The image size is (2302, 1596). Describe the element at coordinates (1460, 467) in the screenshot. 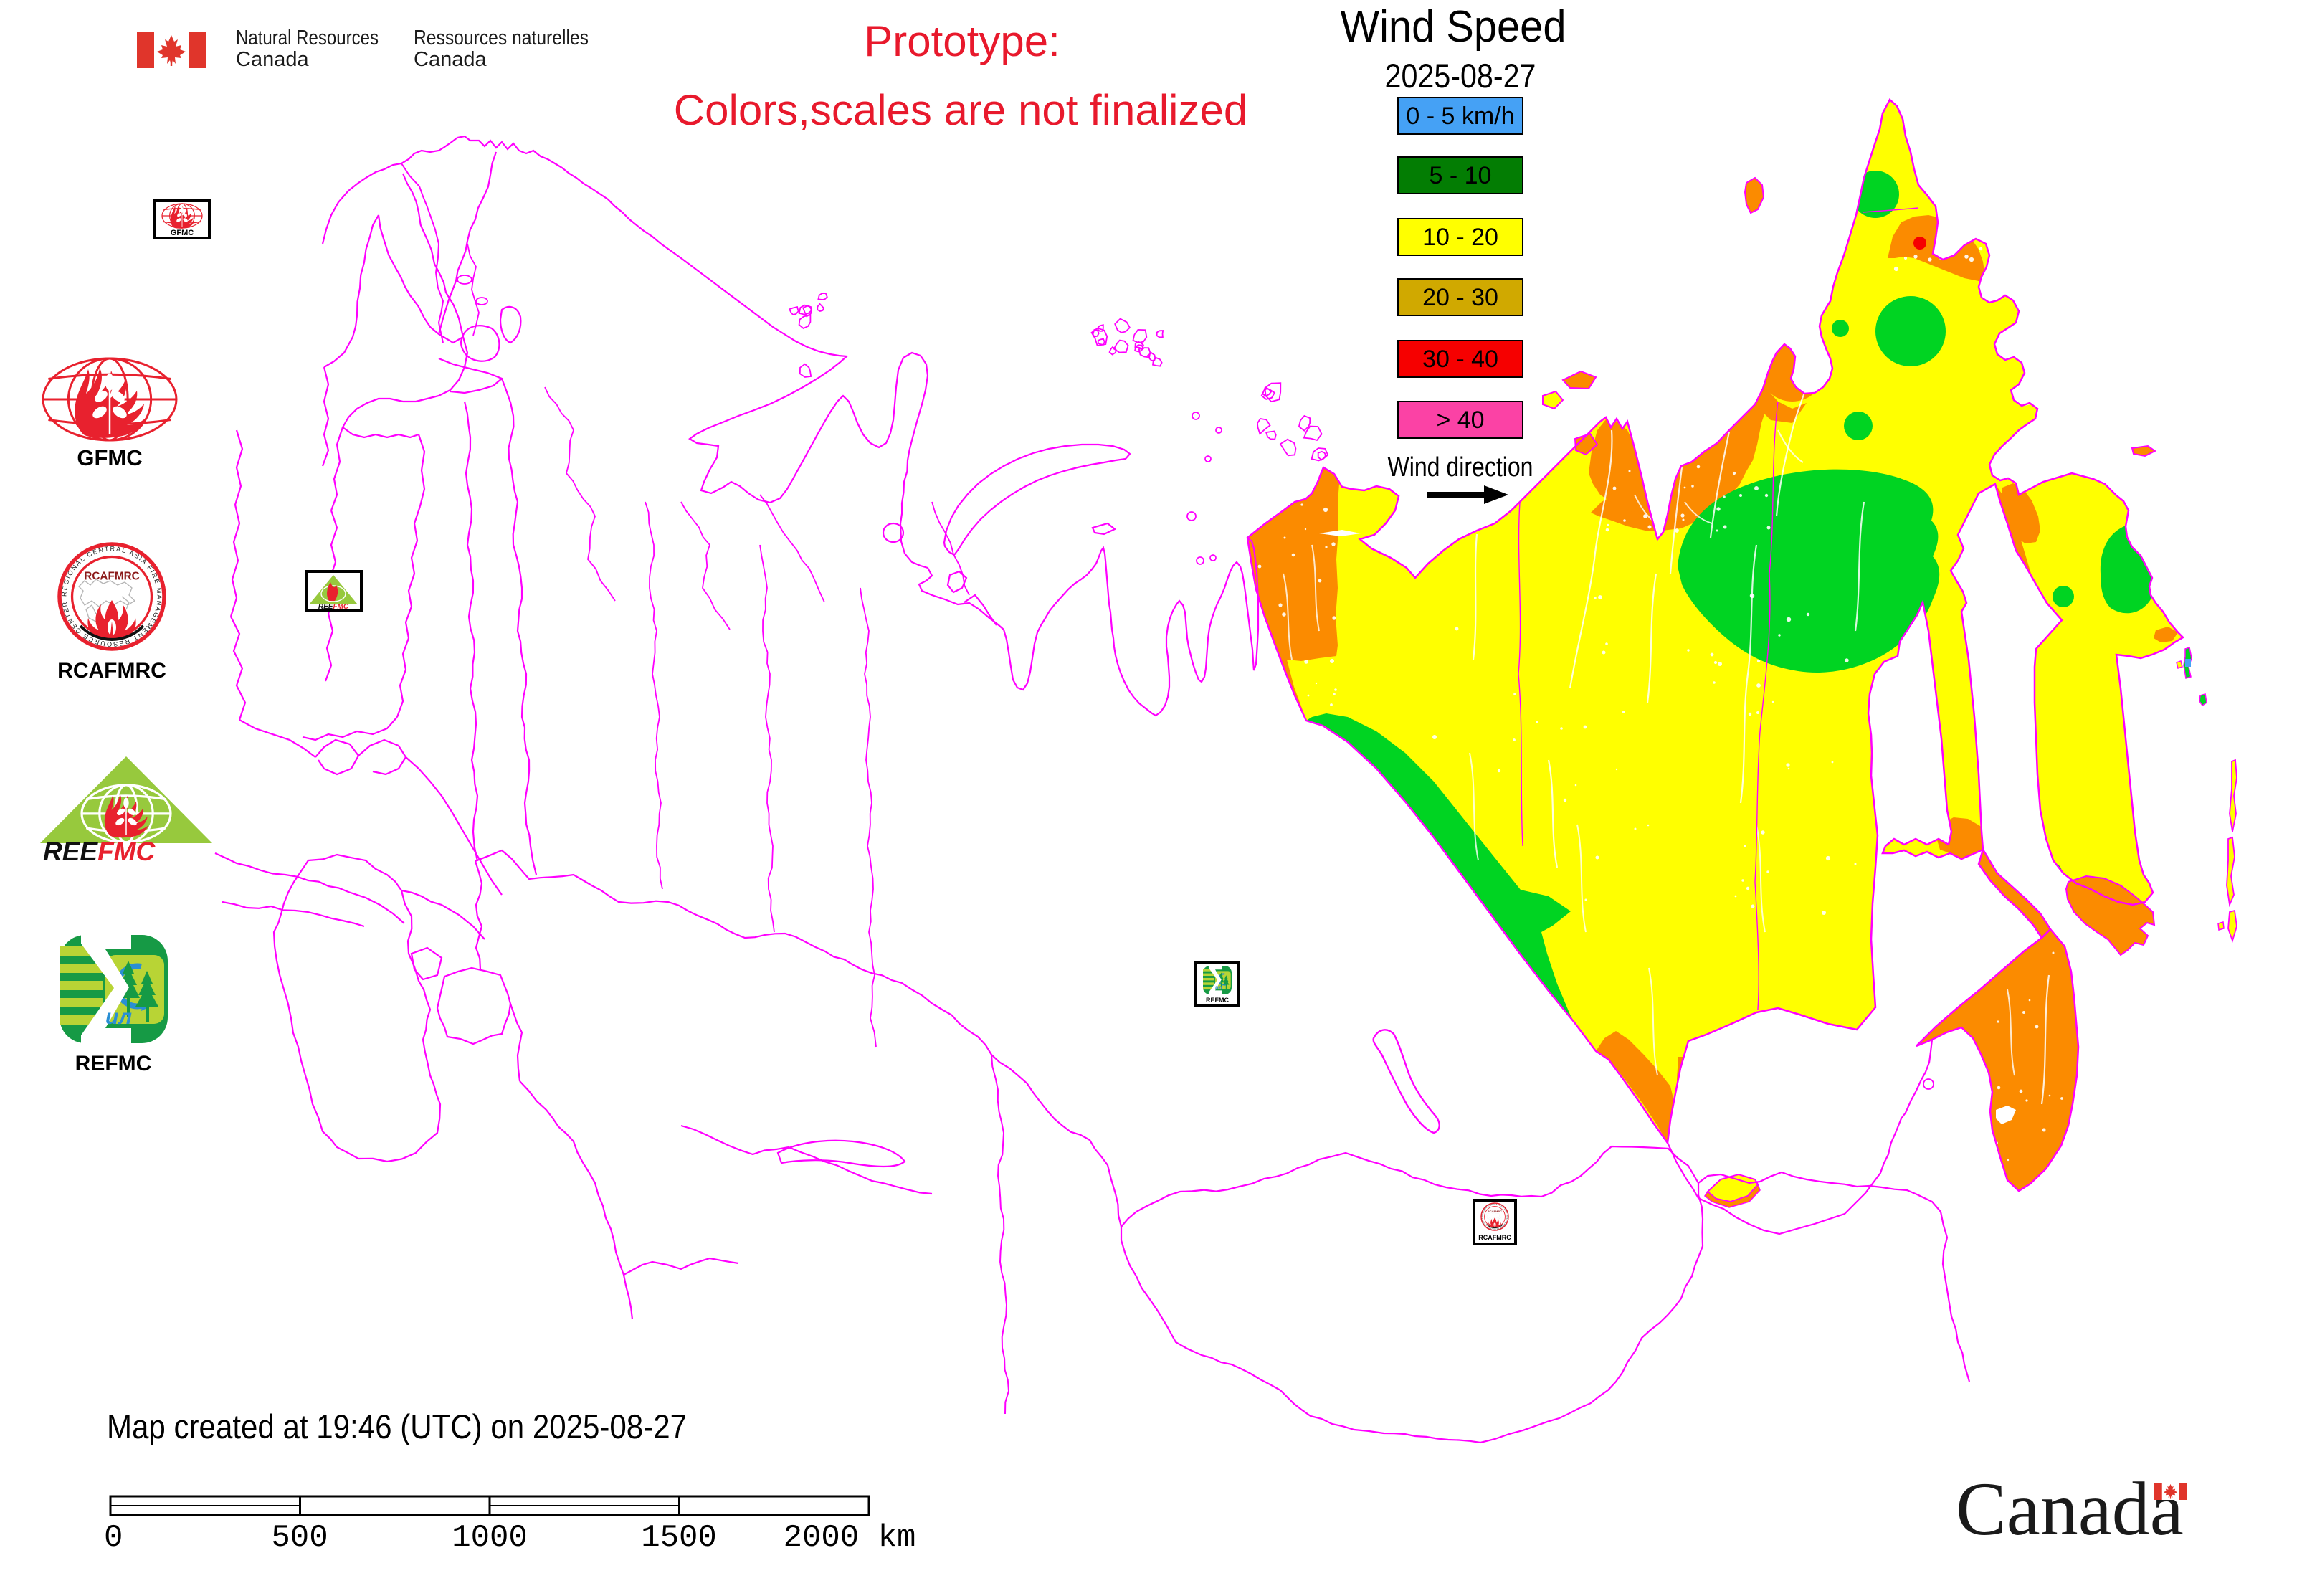

I see `svg-text: Wind direction` at that location.